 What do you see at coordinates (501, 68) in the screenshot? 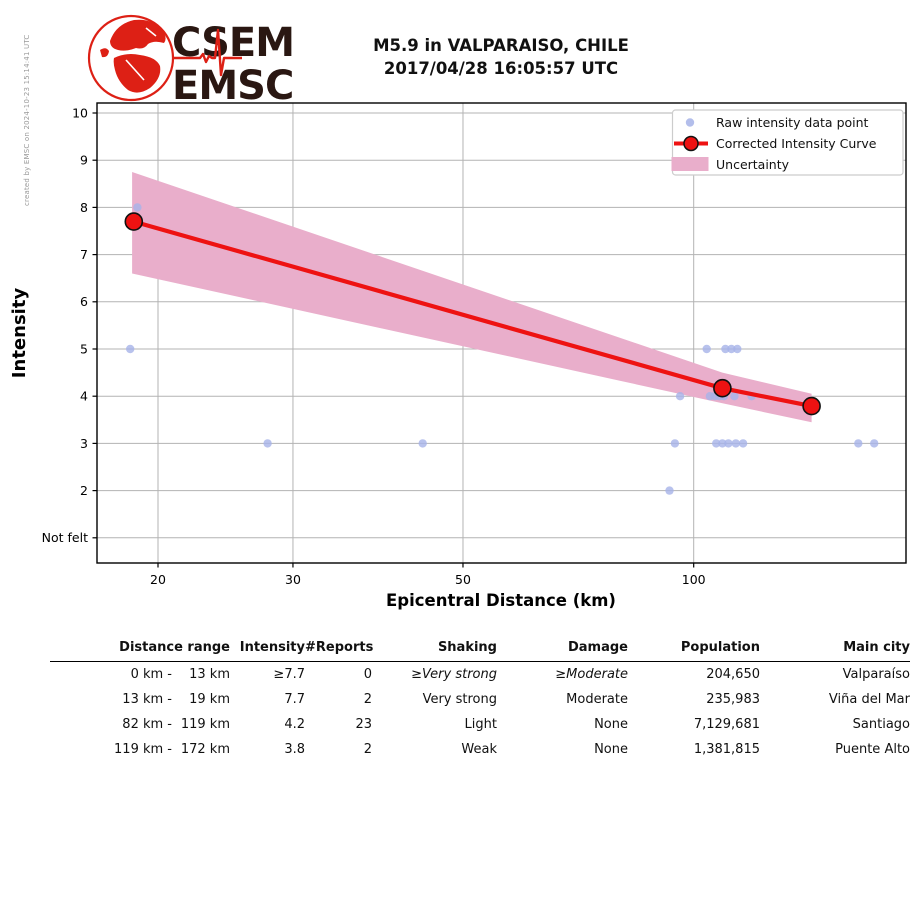
I see `chart-title-line2: 2017/04/28 16:05:57 UTC` at bounding box center [501, 68].